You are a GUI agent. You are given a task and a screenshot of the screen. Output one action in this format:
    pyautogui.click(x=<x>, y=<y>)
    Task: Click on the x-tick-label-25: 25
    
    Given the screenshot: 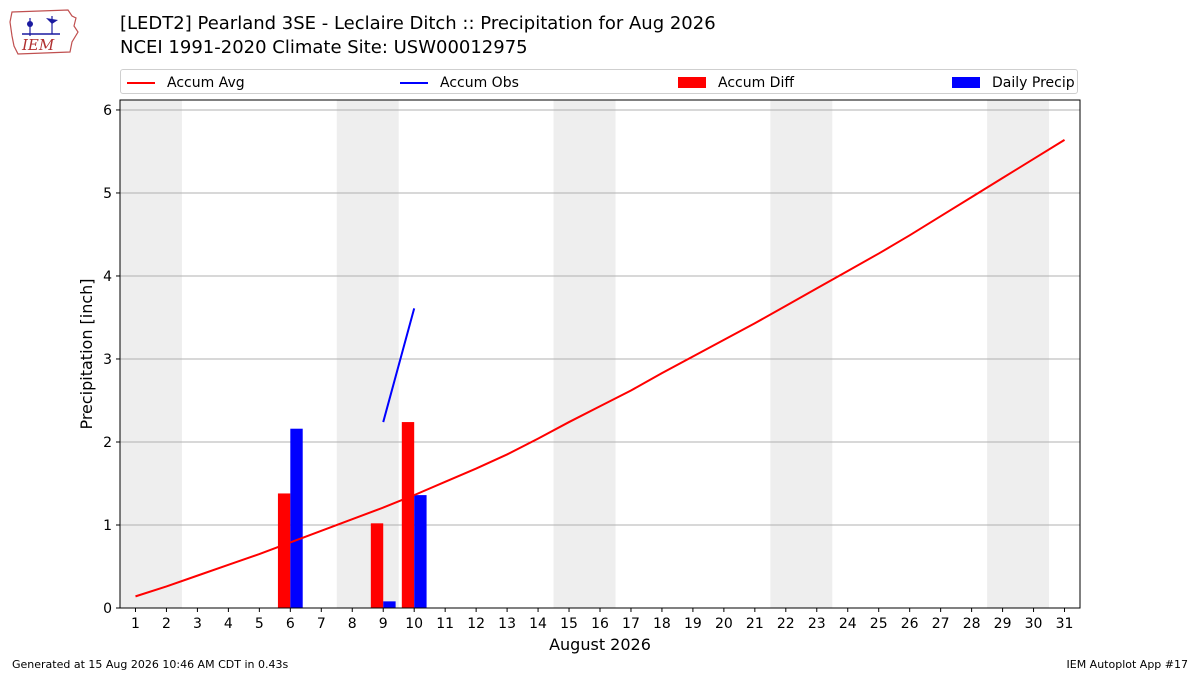 What is the action you would take?
    pyautogui.click(x=879, y=624)
    